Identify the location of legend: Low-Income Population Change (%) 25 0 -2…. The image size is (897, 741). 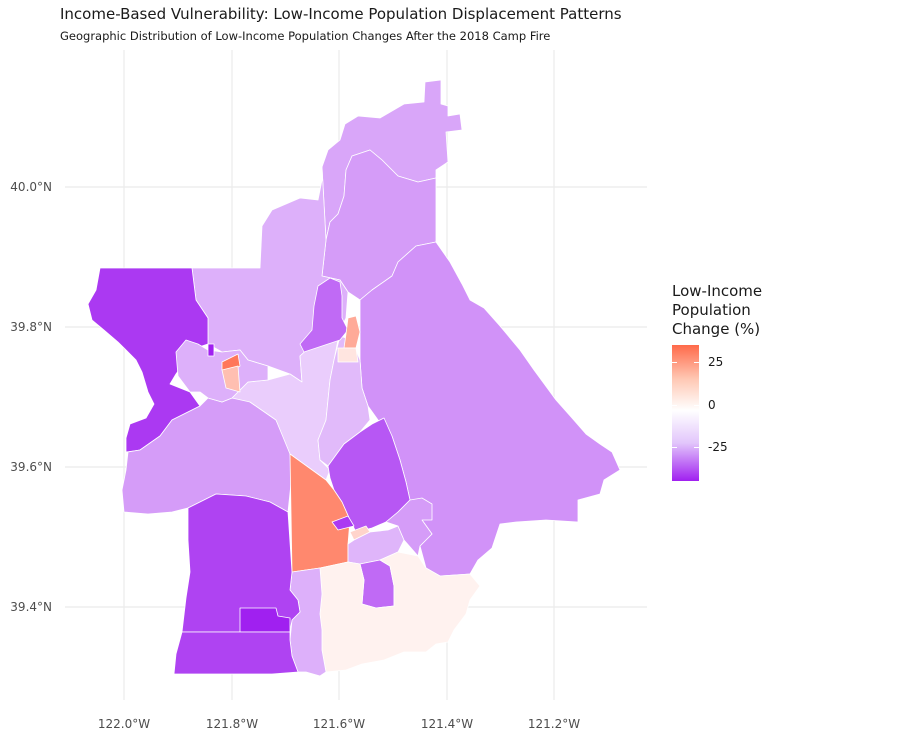
(732, 381).